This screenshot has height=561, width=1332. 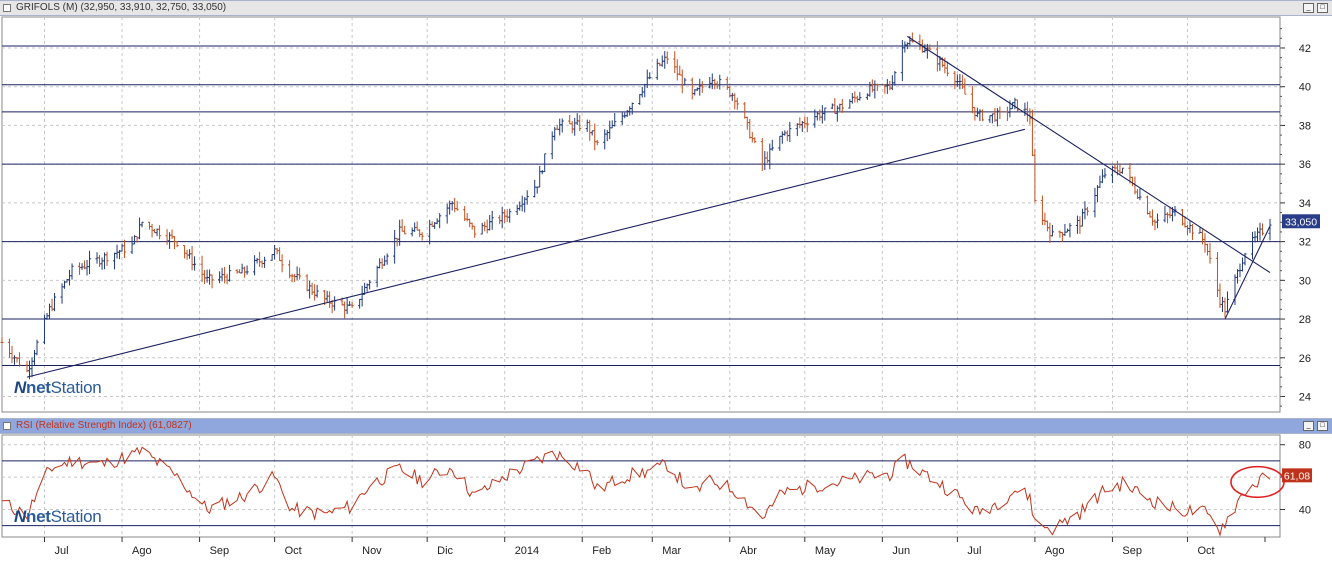 I want to click on price-tick-label: 36, so click(x=1305, y=165).